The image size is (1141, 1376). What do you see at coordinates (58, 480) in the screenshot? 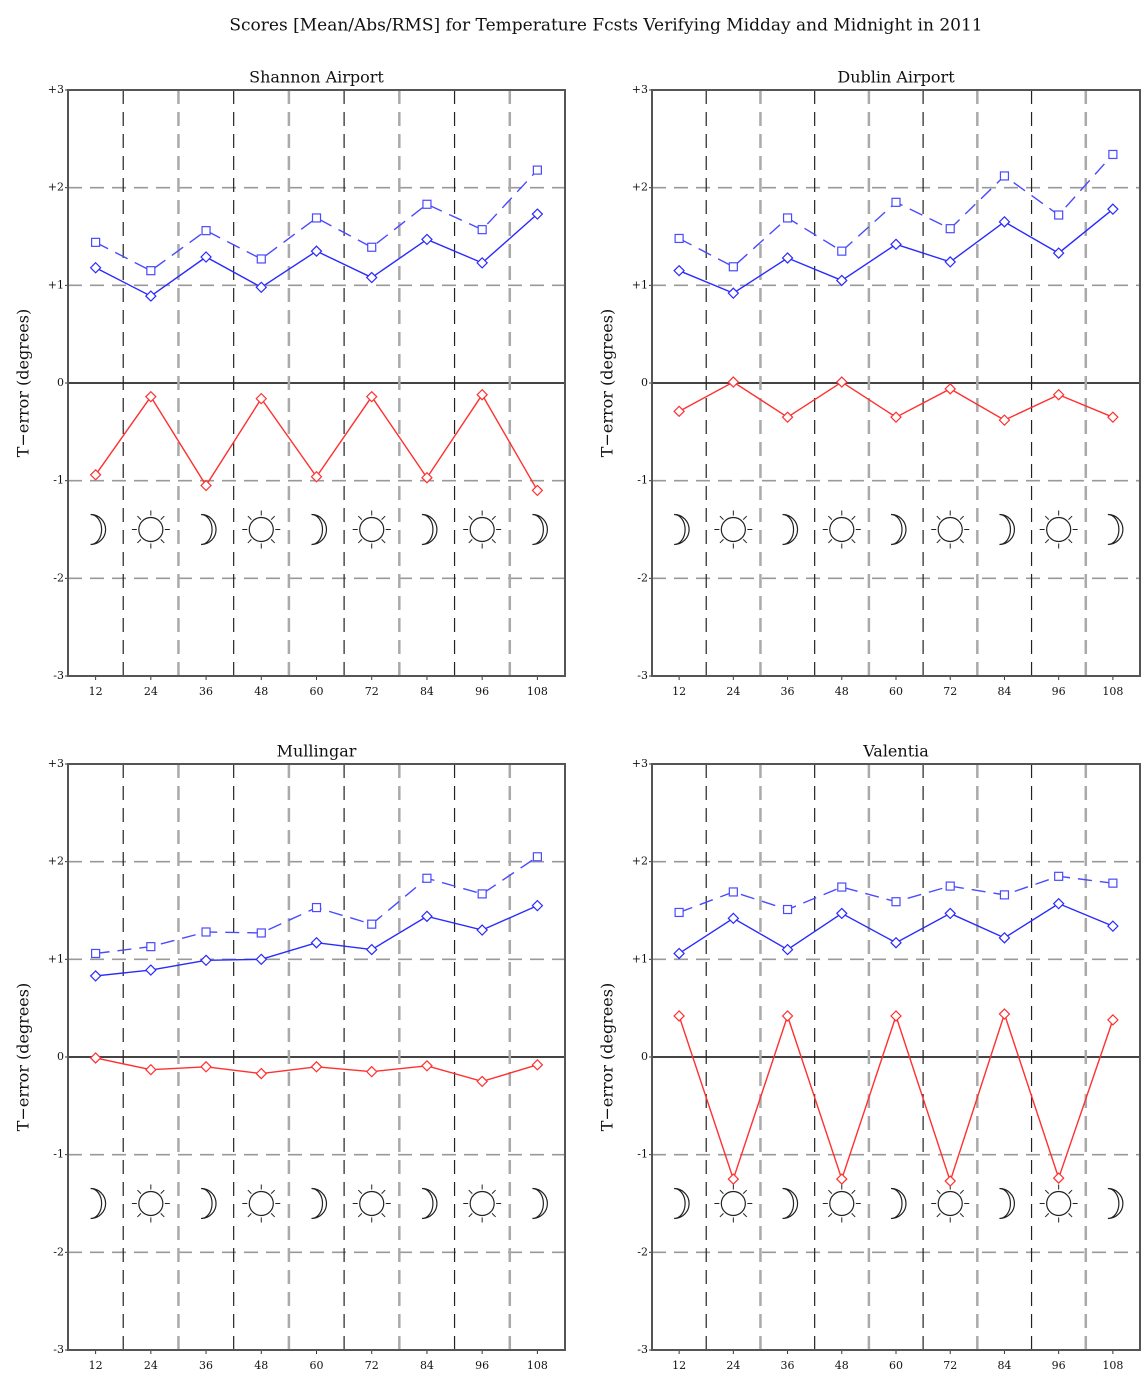
I see `y-tick-label: -1` at bounding box center [58, 480].